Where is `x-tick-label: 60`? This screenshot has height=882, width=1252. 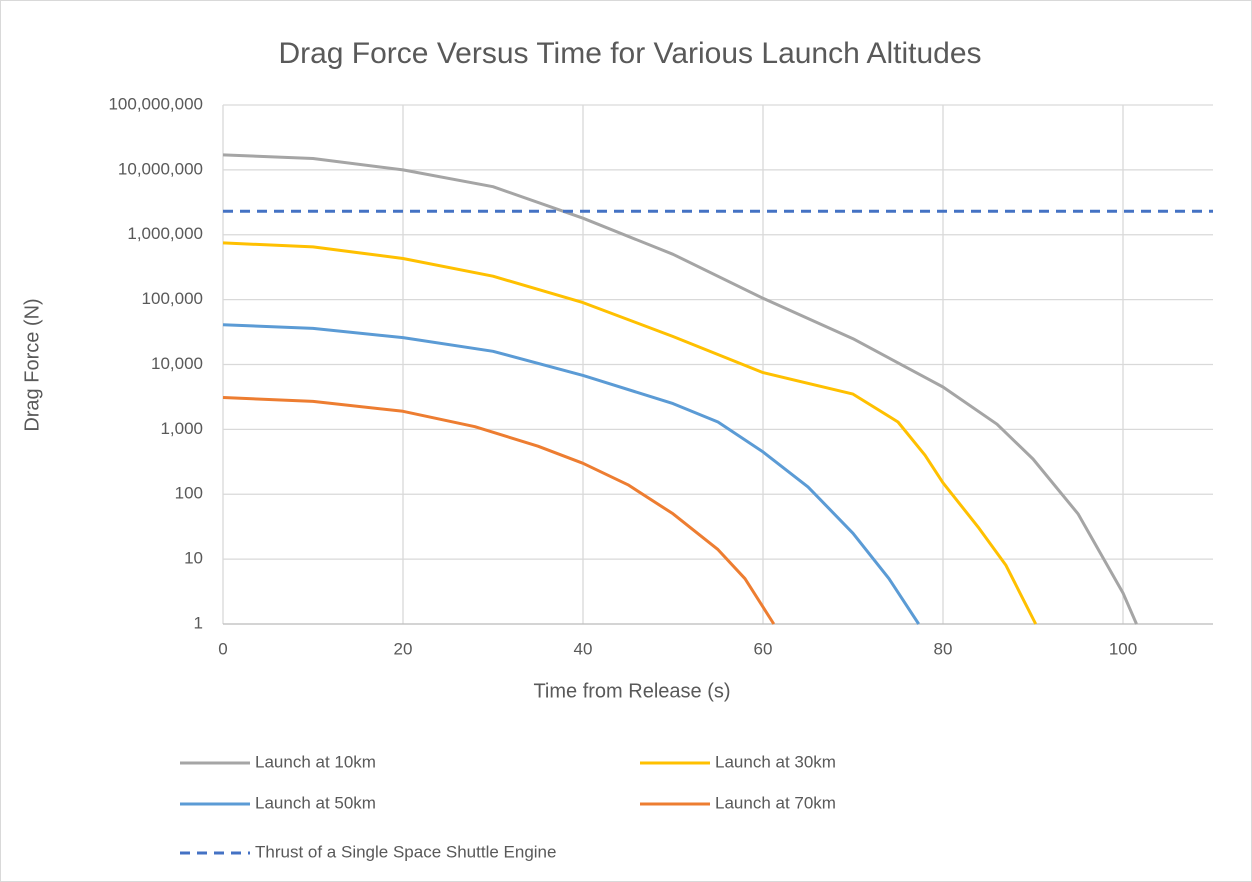
x-tick-label: 60 is located at coordinates (763, 648).